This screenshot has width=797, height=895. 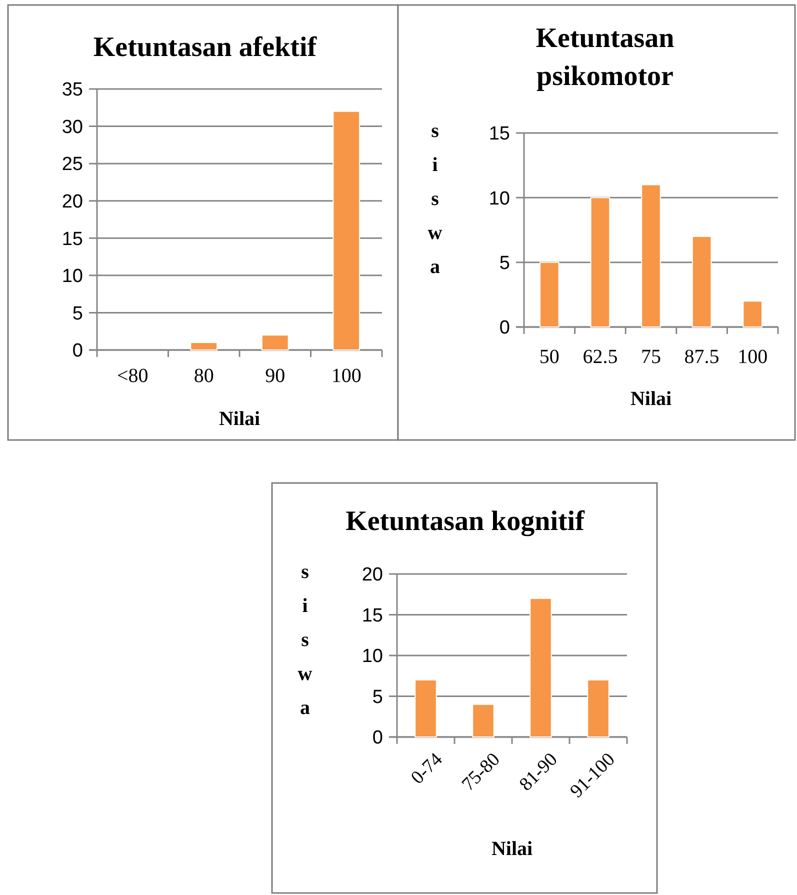 I want to click on x-tick-label: 75, so click(x=651, y=357).